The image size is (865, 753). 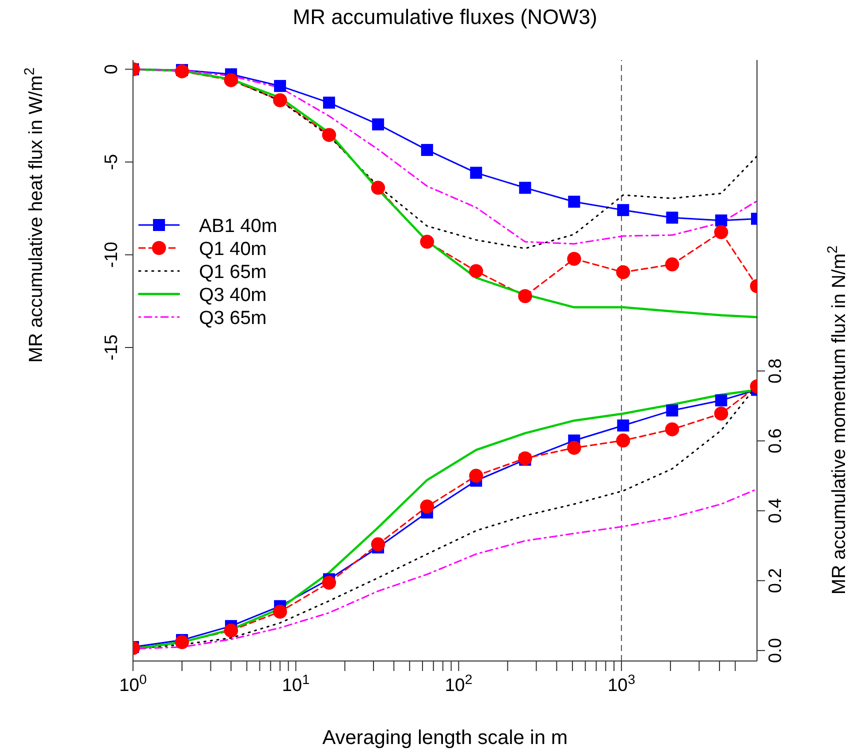 I want to click on y2-tick-label: 0.2, so click(x=775, y=581).